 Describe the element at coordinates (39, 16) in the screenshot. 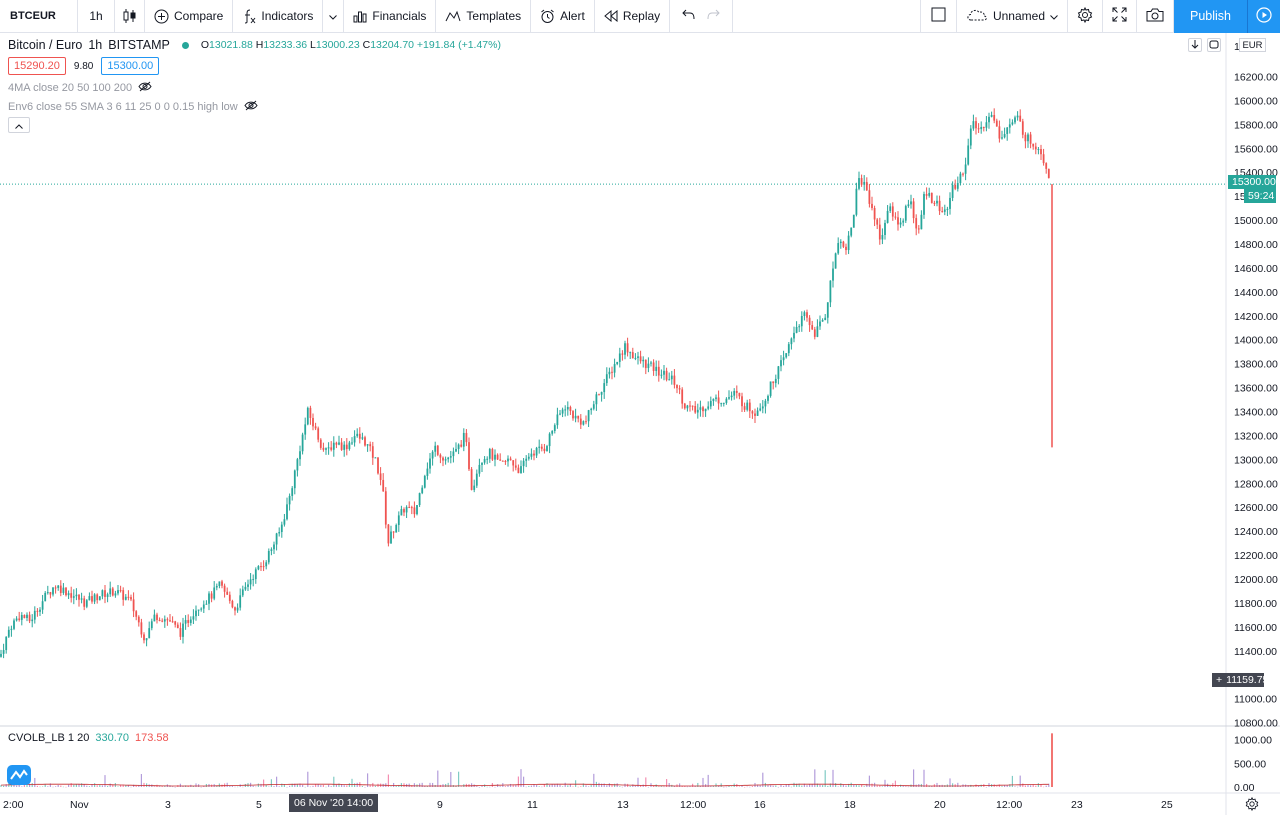

I see `symbol-search-button: BTCEUR` at that location.